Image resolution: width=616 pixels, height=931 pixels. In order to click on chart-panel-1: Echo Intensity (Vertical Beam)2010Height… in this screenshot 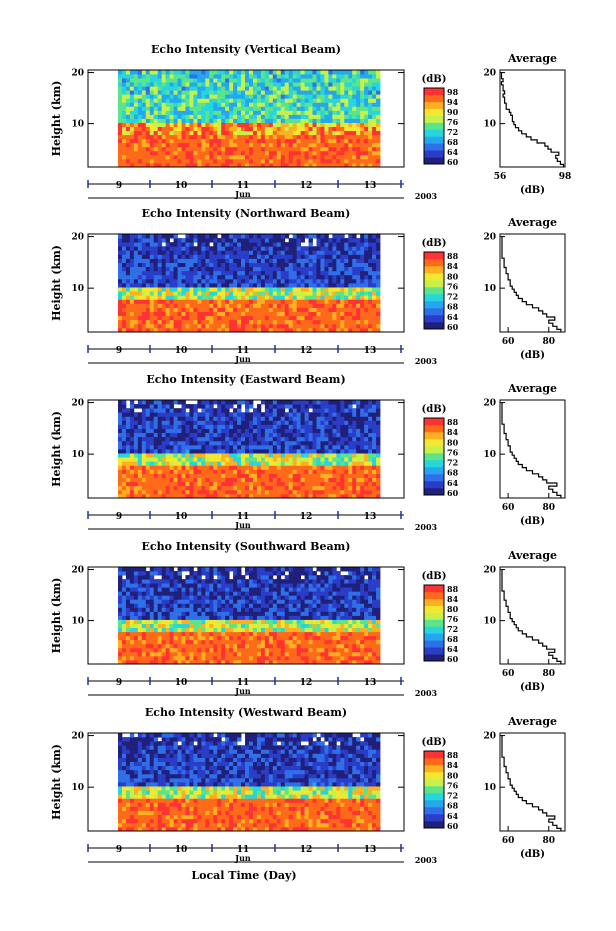, I will do `click(310, 122)`.